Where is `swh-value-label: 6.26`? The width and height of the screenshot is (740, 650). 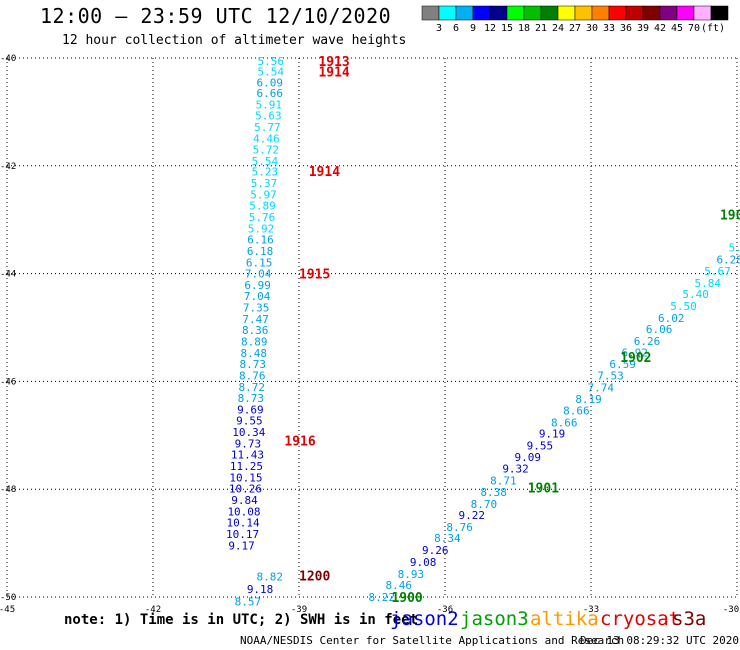
swh-value-label: 6.26 is located at coordinates (647, 341).